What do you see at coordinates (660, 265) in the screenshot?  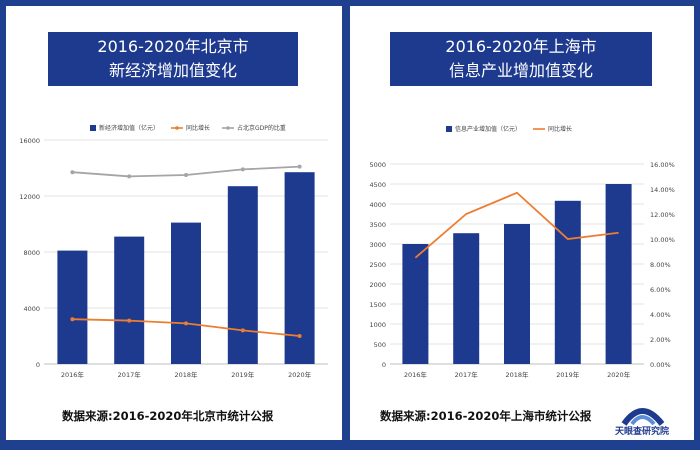 I see `shanghai-y2tick-label: 8.00%` at bounding box center [660, 265].